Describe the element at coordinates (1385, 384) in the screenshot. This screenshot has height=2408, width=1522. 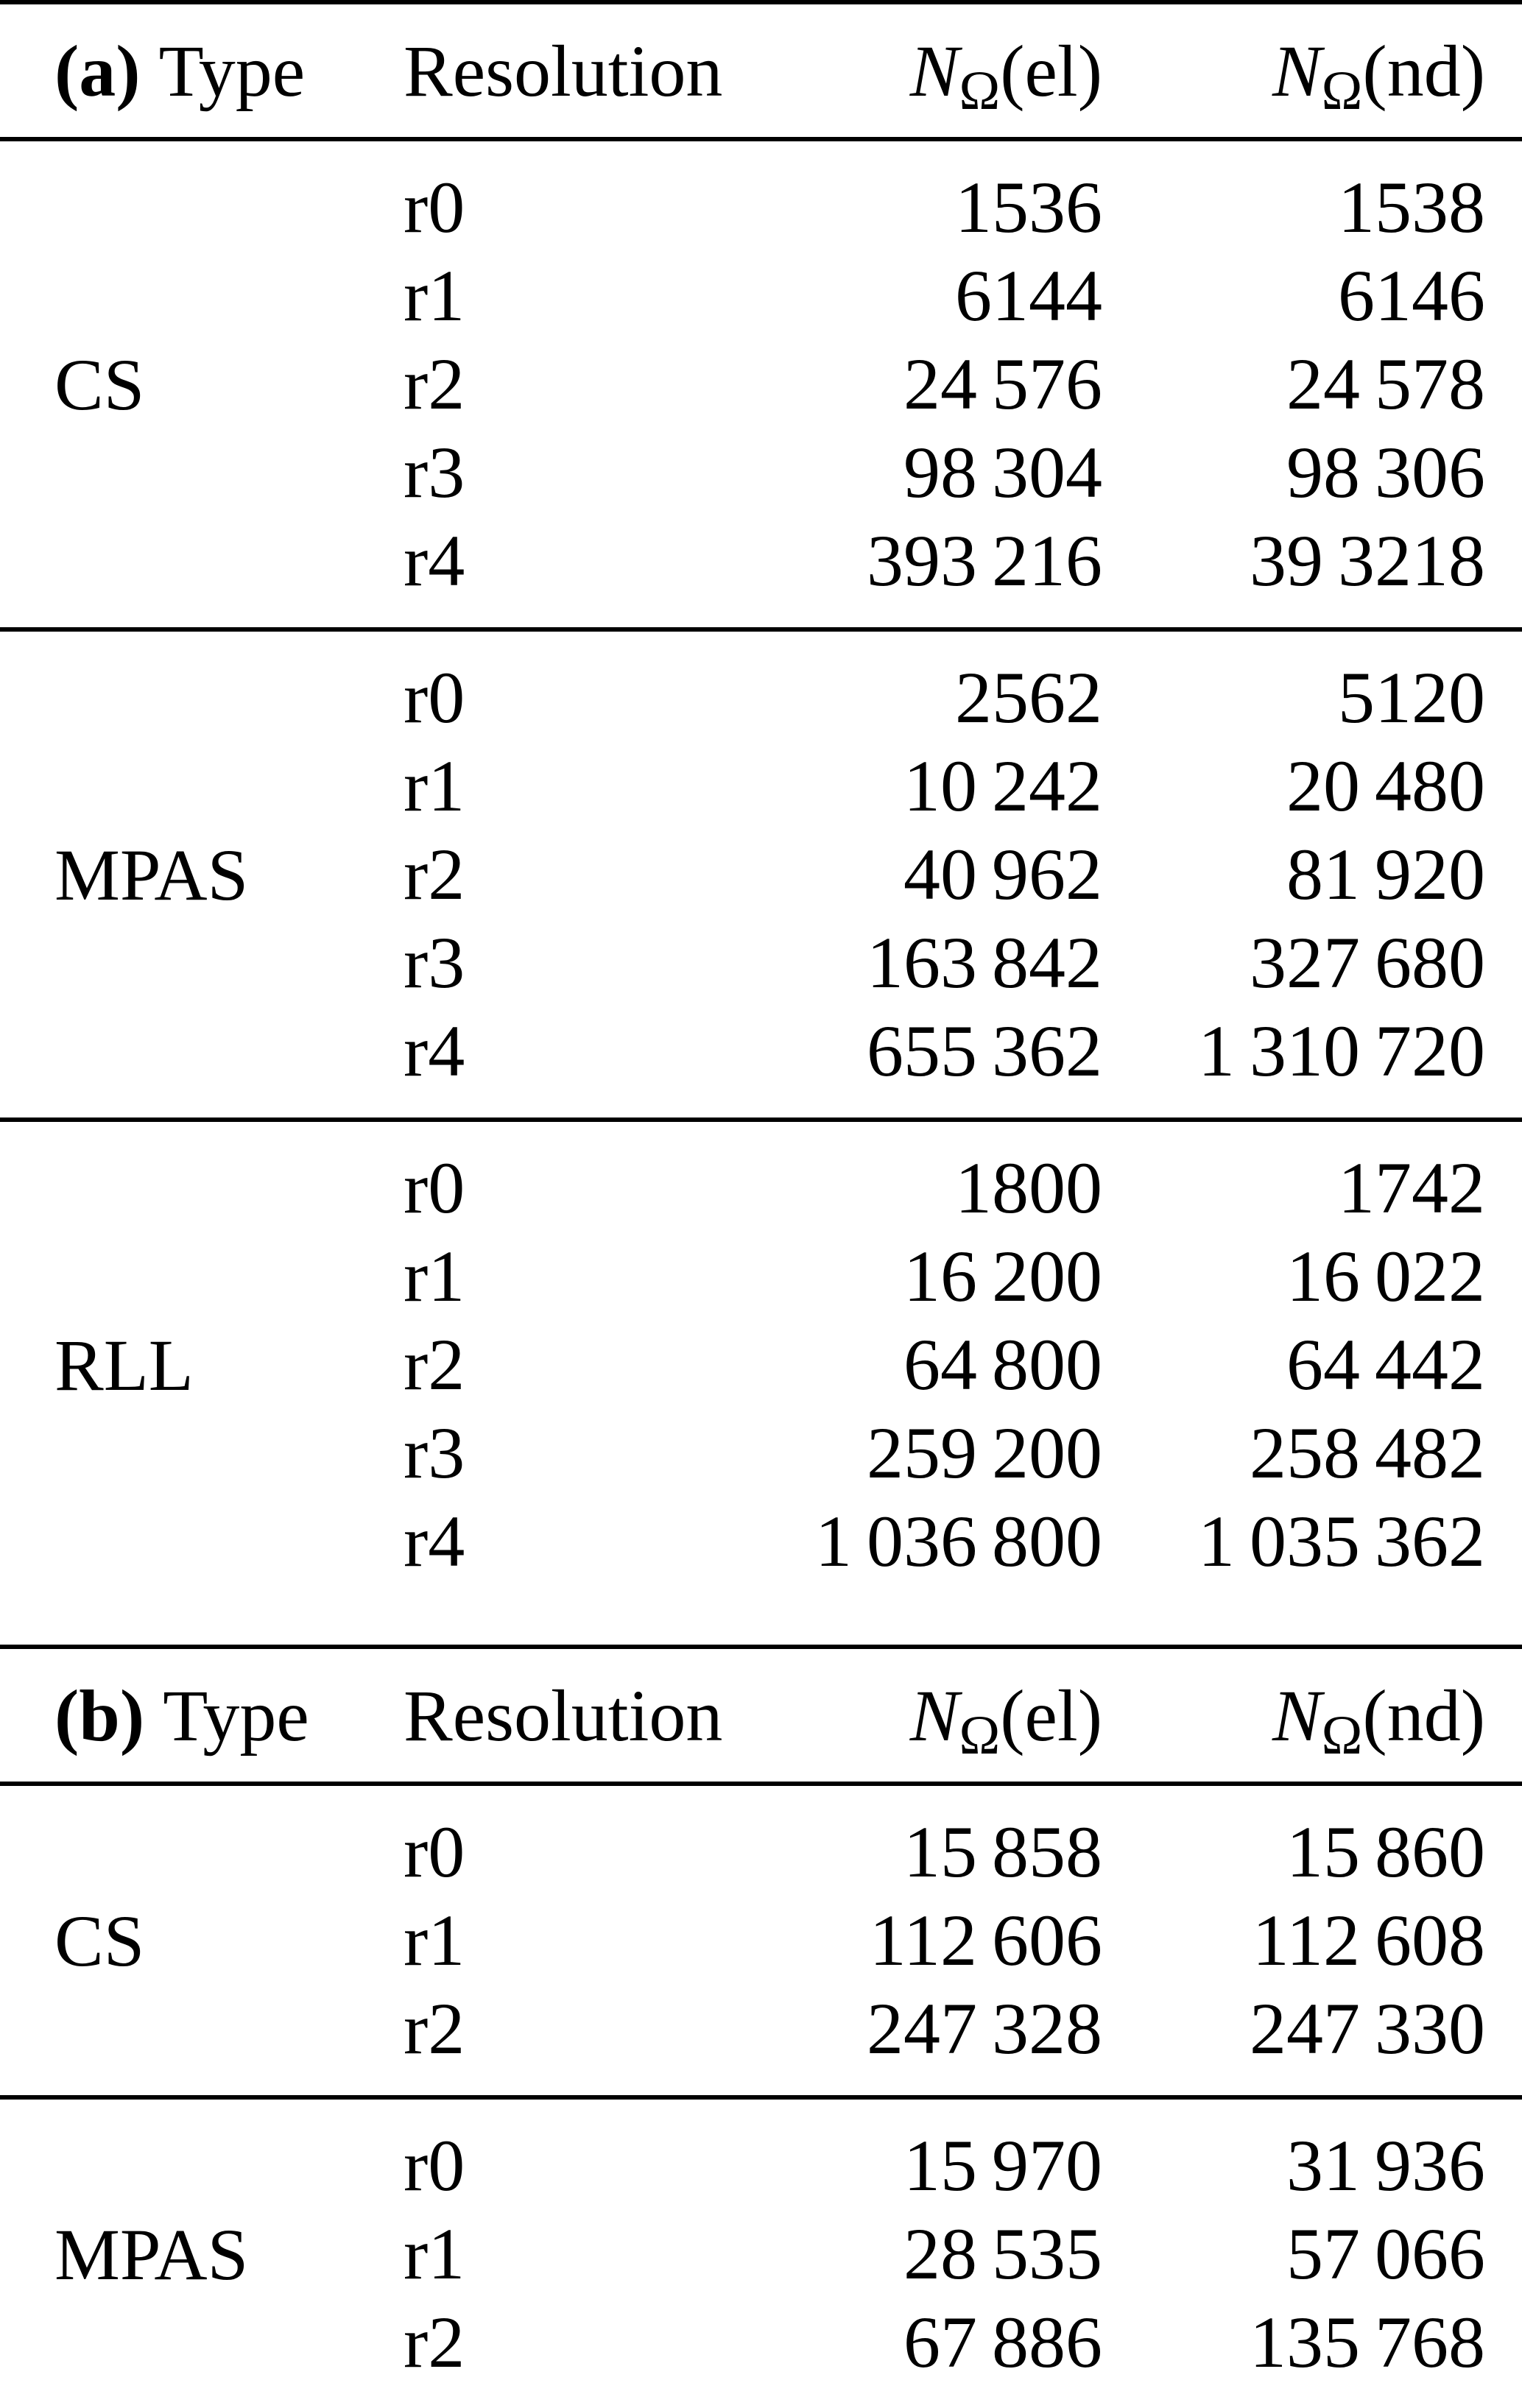
I see `nd-count-cell: 24 578` at that location.